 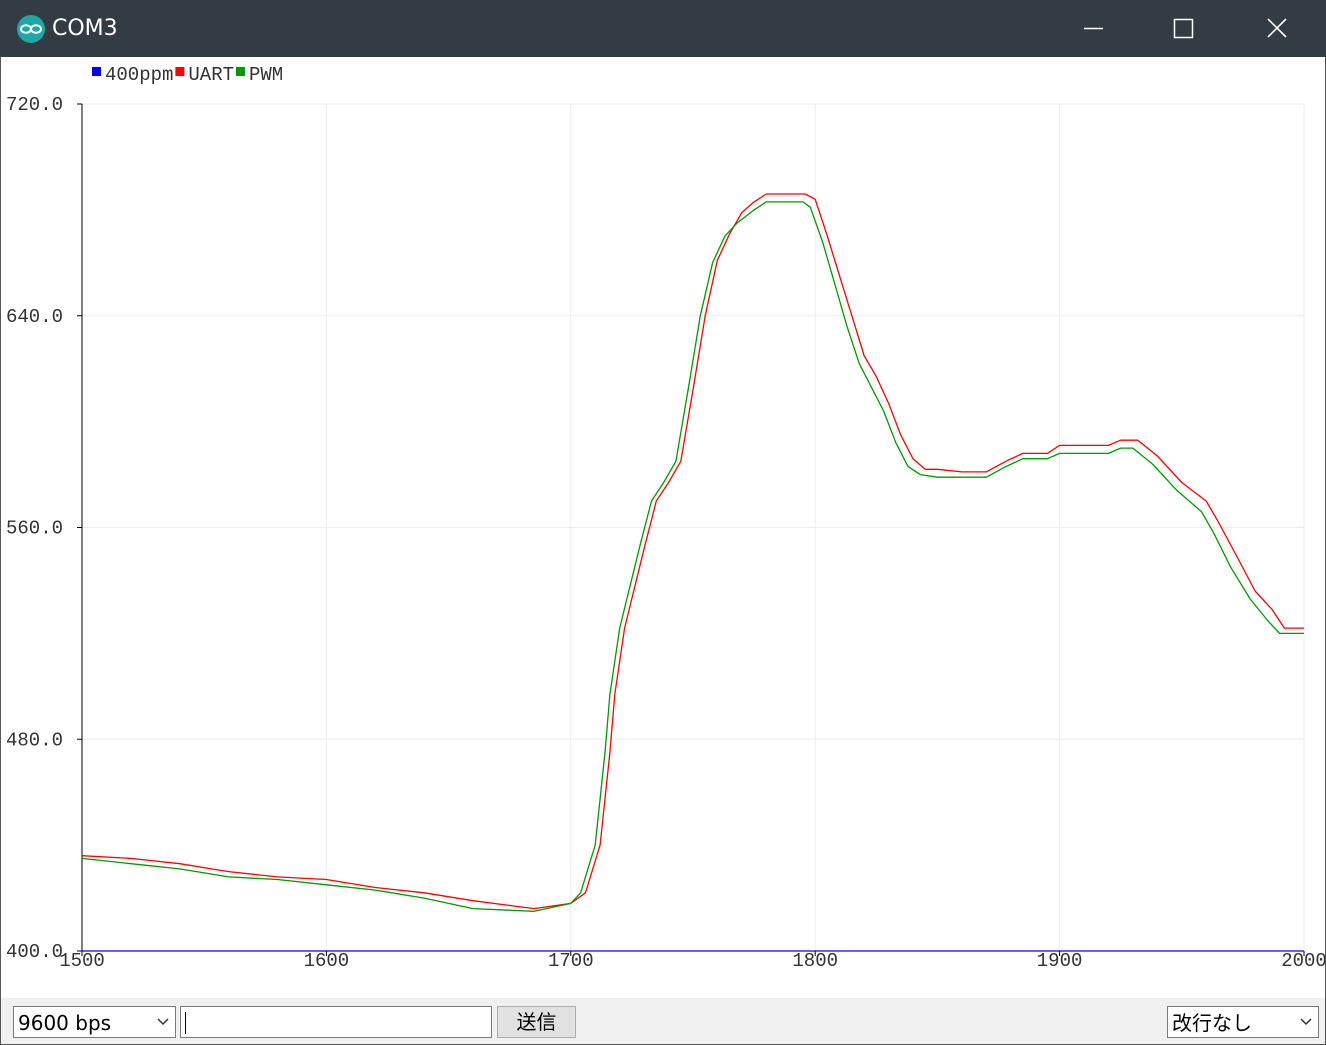 I want to click on x-tick-label: 2000, so click(x=1303, y=961).